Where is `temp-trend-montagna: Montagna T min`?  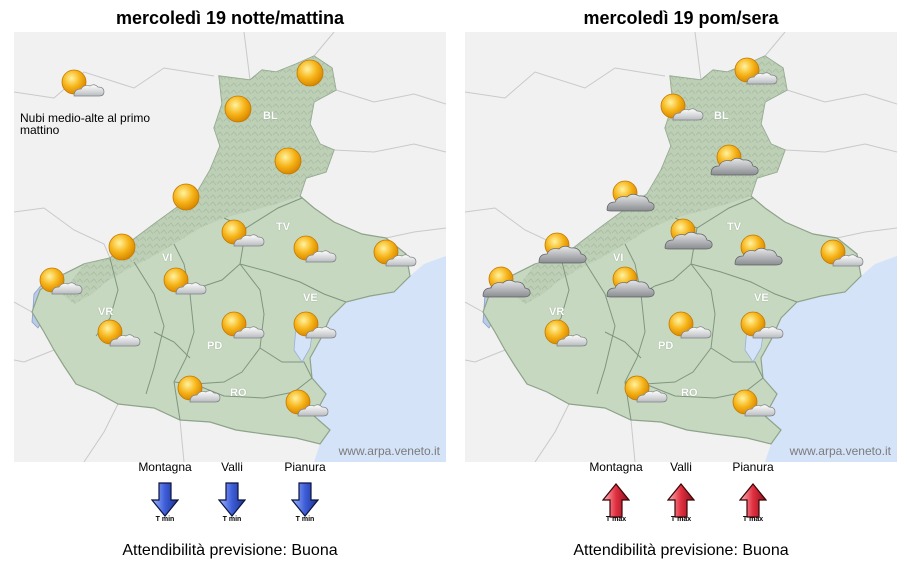 temp-trend-montagna: Montagna T min is located at coordinates (165, 491).